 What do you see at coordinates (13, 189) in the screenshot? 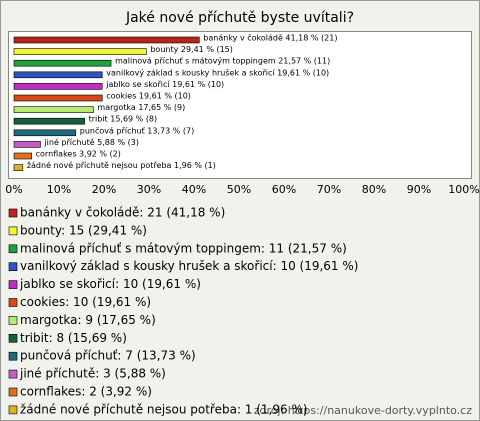
I see `x-tick-label: 0%` at bounding box center [13, 189].